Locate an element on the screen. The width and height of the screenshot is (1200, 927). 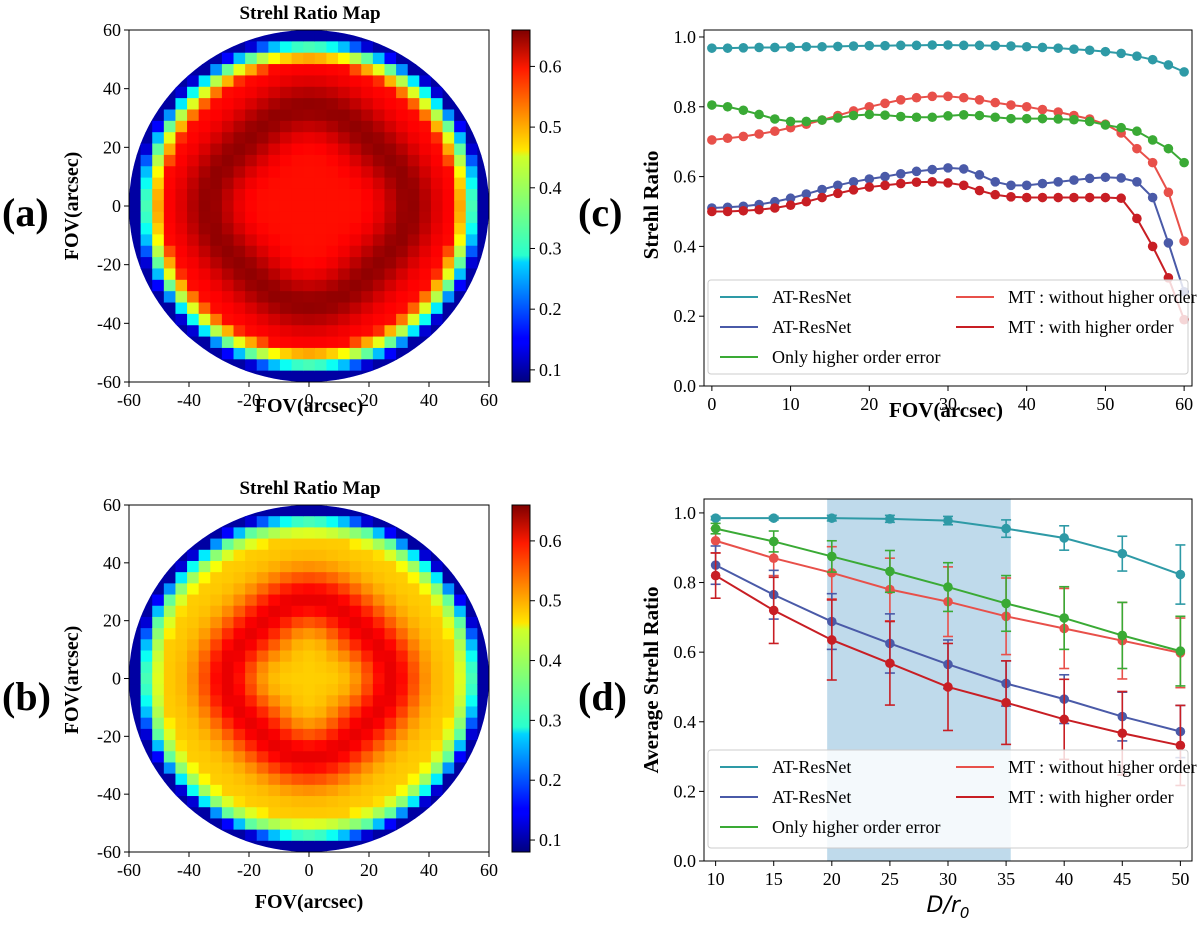
series-dark_red is located at coordinates (948, 251).